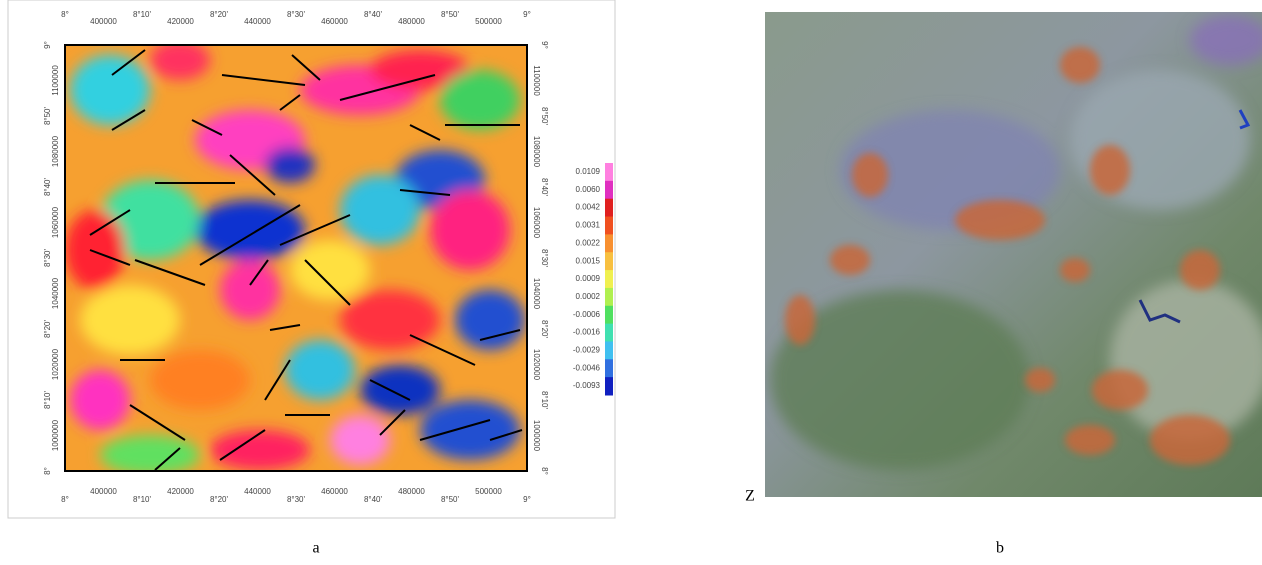 This screenshot has width=1262, height=565. What do you see at coordinates (544, 329) in the screenshot?
I see `right-tick-label: 8°20'` at bounding box center [544, 329].